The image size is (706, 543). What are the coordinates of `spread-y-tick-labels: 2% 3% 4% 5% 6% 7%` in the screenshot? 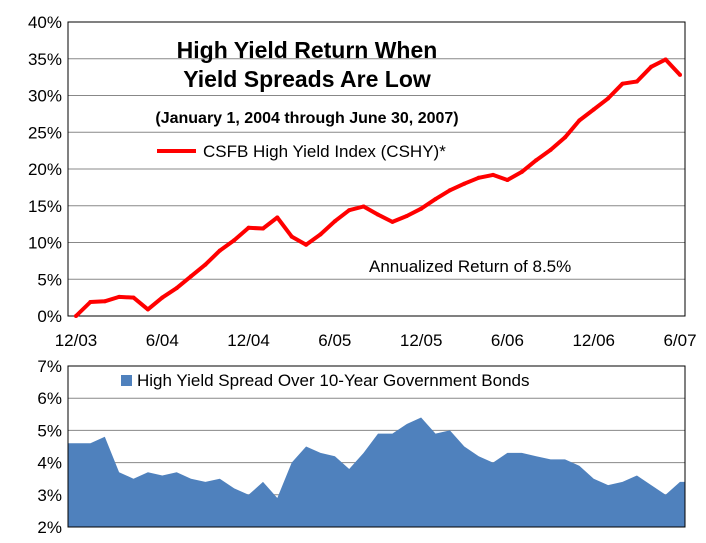 It's located at (49, 447).